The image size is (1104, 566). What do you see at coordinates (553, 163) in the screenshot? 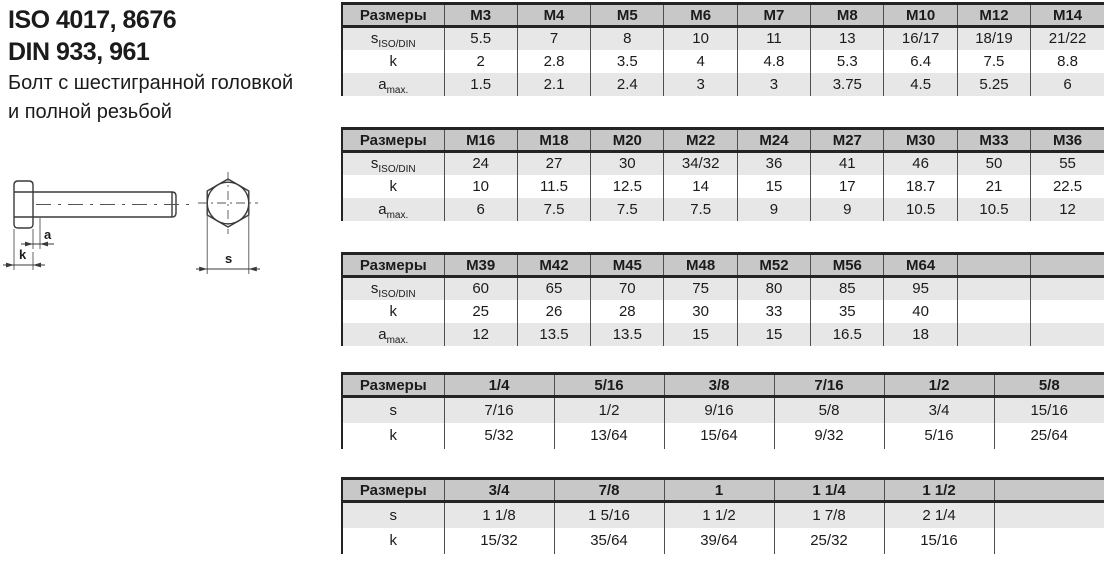
I see `value-cell: 27` at bounding box center [553, 163].